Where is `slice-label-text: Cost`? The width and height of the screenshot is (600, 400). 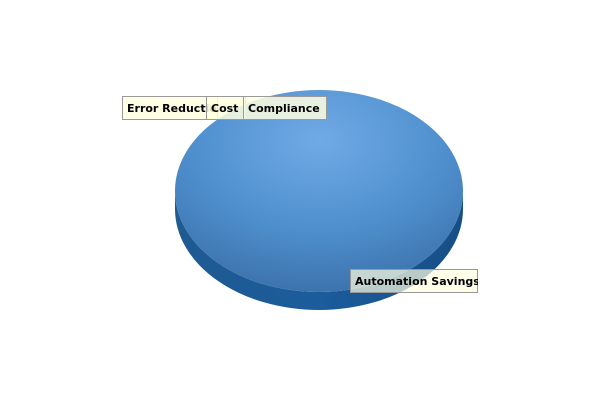
slice-label-text: Cost is located at coordinates (224, 108).